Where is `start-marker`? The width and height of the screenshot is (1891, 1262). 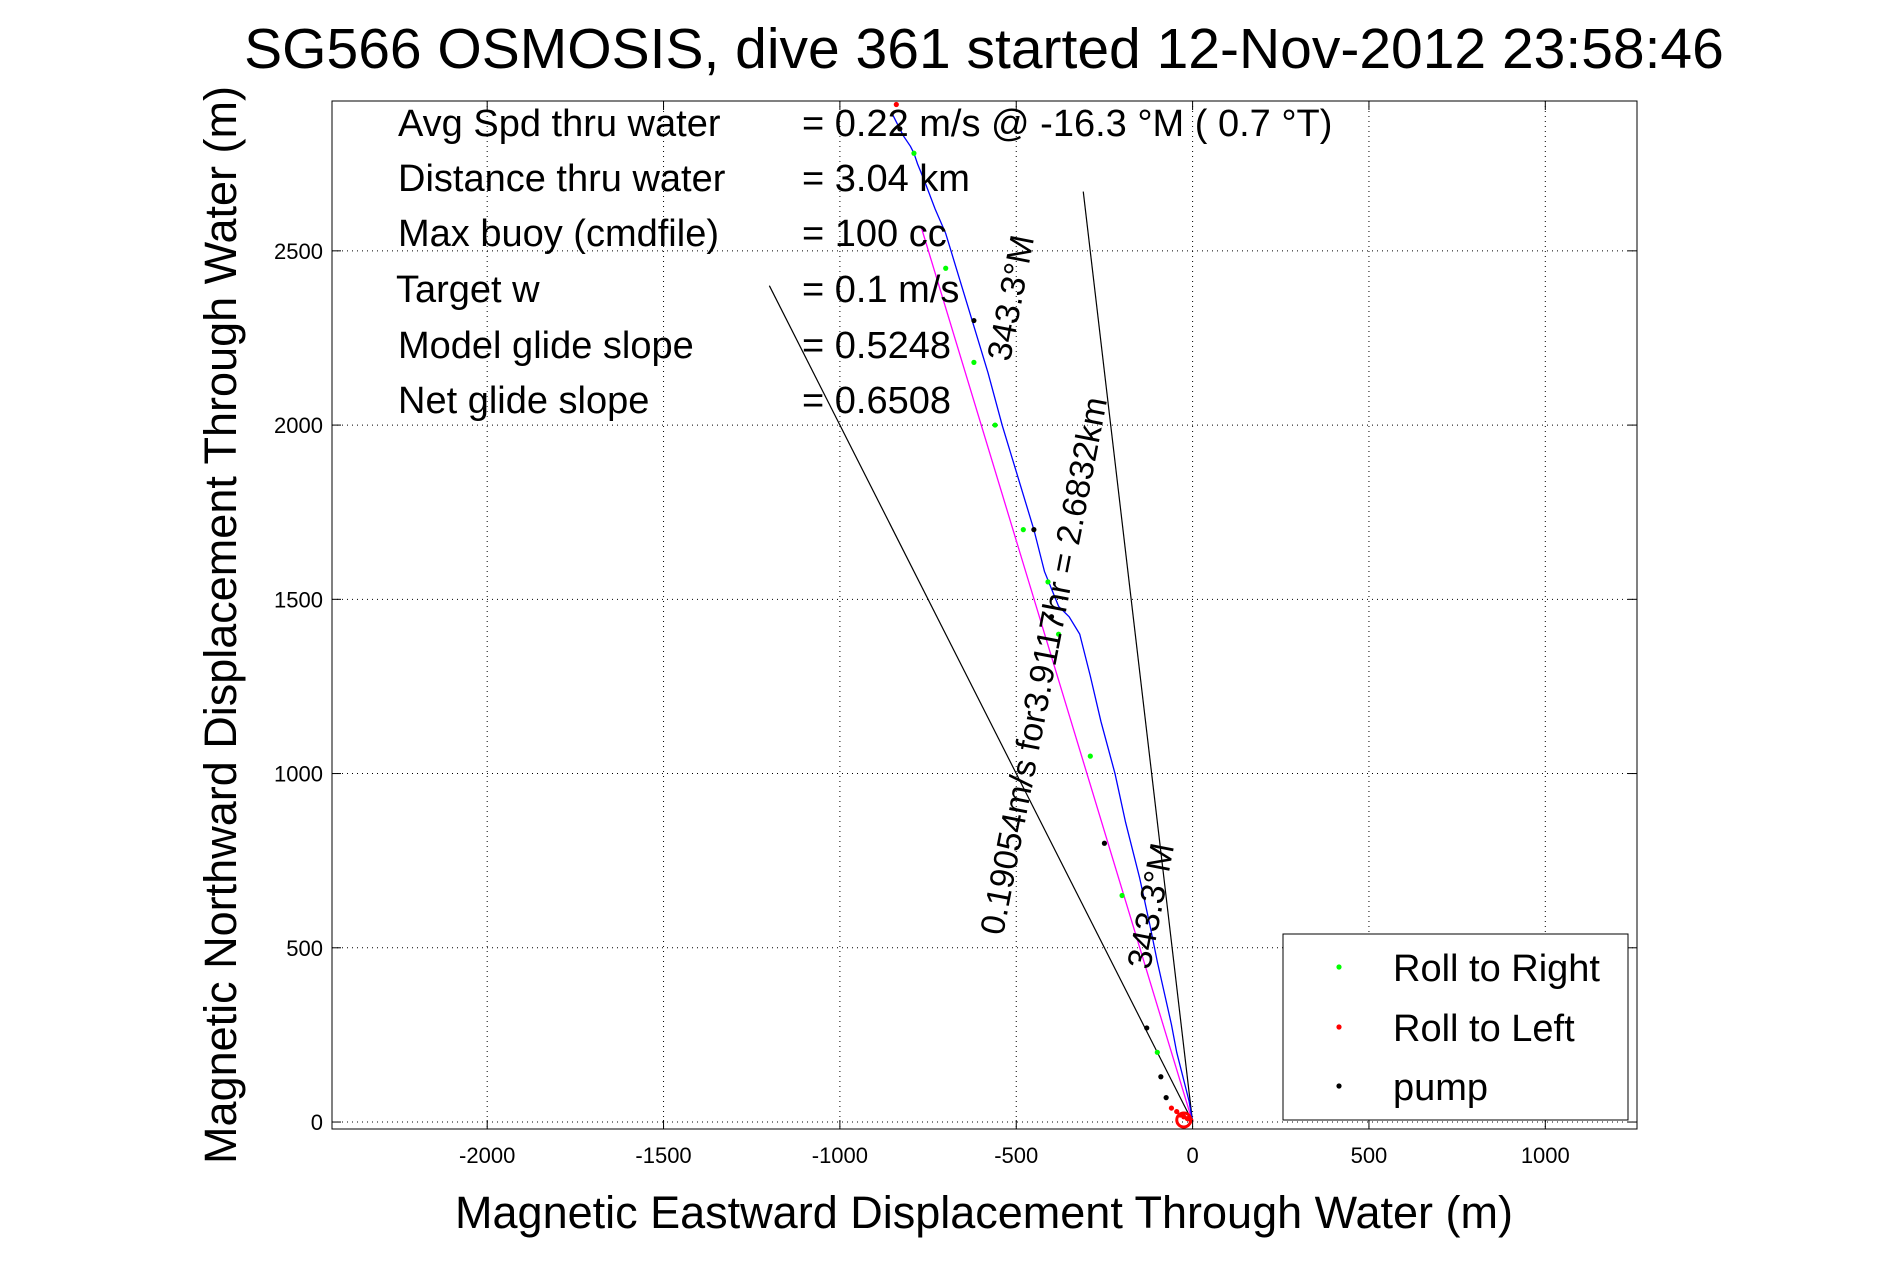 start-marker is located at coordinates (1184, 1120).